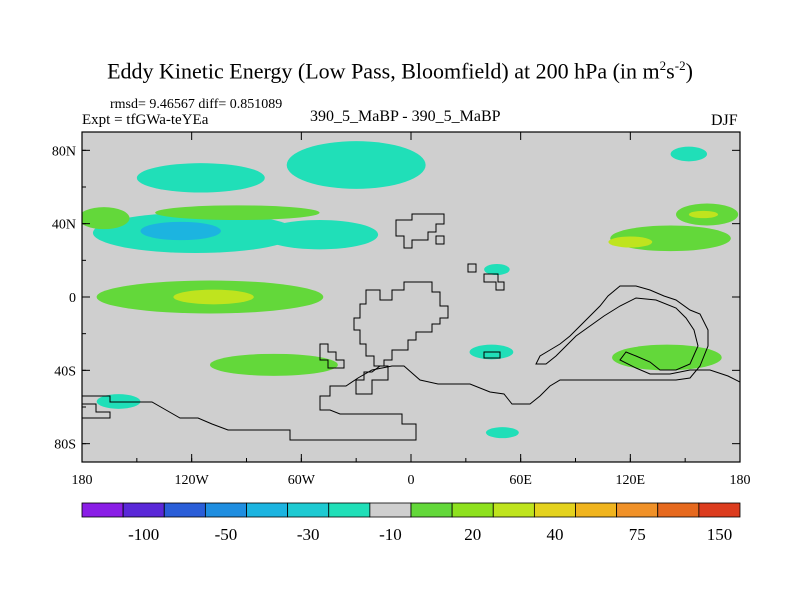 The height and width of the screenshot is (600, 800). What do you see at coordinates (200, 178) in the screenshot?
I see `region-n-pacific-cyan-north` at bounding box center [200, 178].